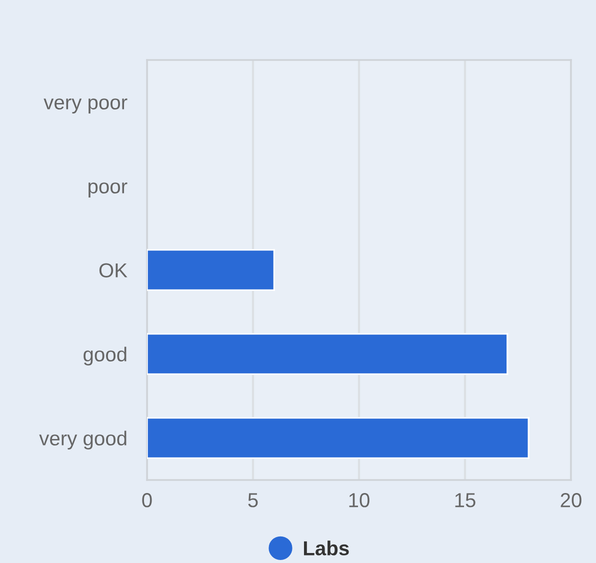  What do you see at coordinates (359, 500) in the screenshot?
I see `x-tick-label: 10` at bounding box center [359, 500].